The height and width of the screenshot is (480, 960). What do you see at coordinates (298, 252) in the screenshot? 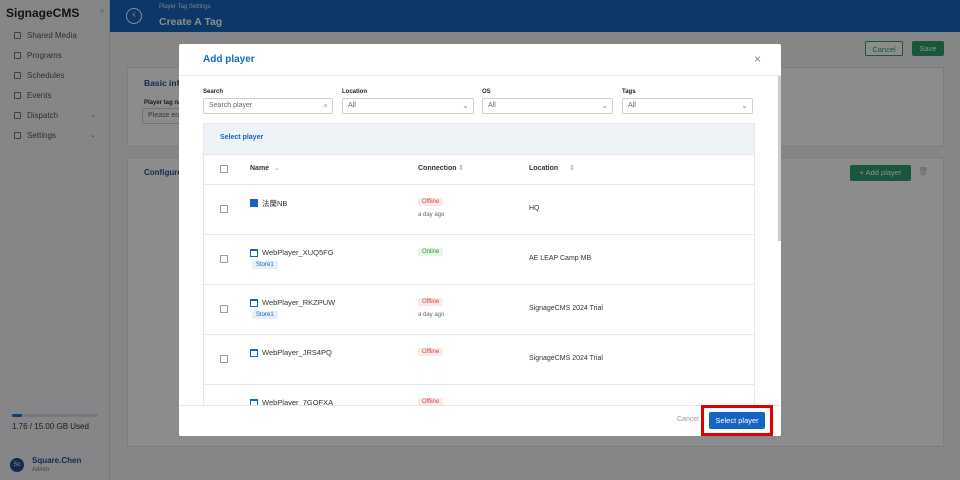
I see `player-name: WebPlayer_XUQ5FG` at bounding box center [298, 252].